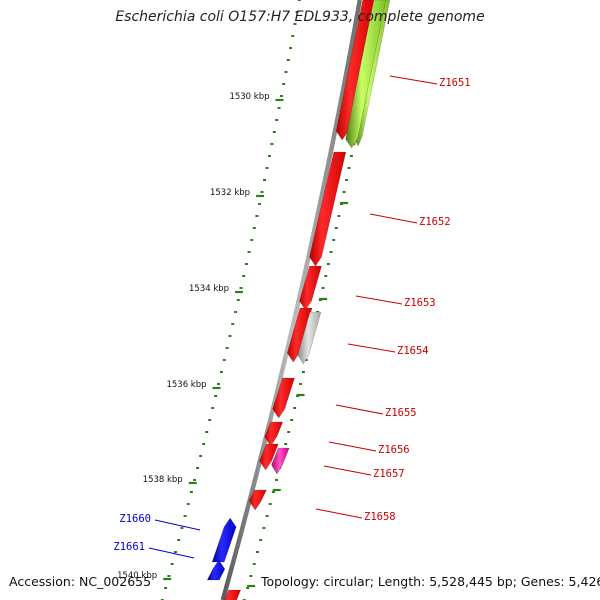 The width and height of the screenshot is (600, 600). What do you see at coordinates (389, 474) in the screenshot?
I see `gene-label-z1657: Z1657` at bounding box center [389, 474].